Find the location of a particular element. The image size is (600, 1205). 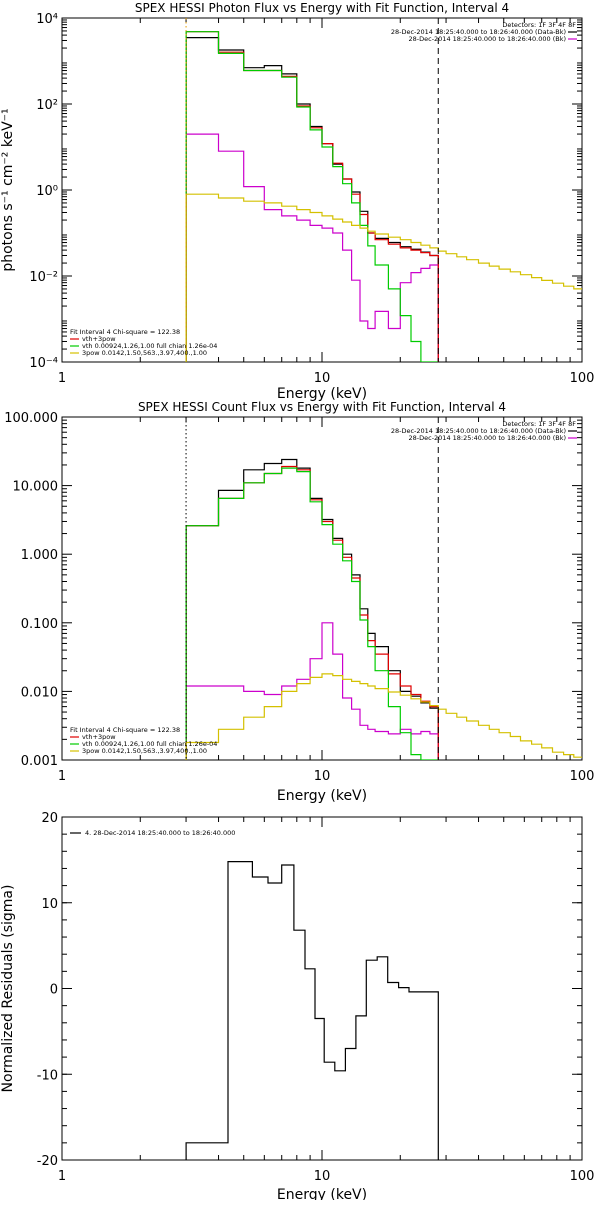

y-tick-label: 0.001 is located at coordinates (39, 761).